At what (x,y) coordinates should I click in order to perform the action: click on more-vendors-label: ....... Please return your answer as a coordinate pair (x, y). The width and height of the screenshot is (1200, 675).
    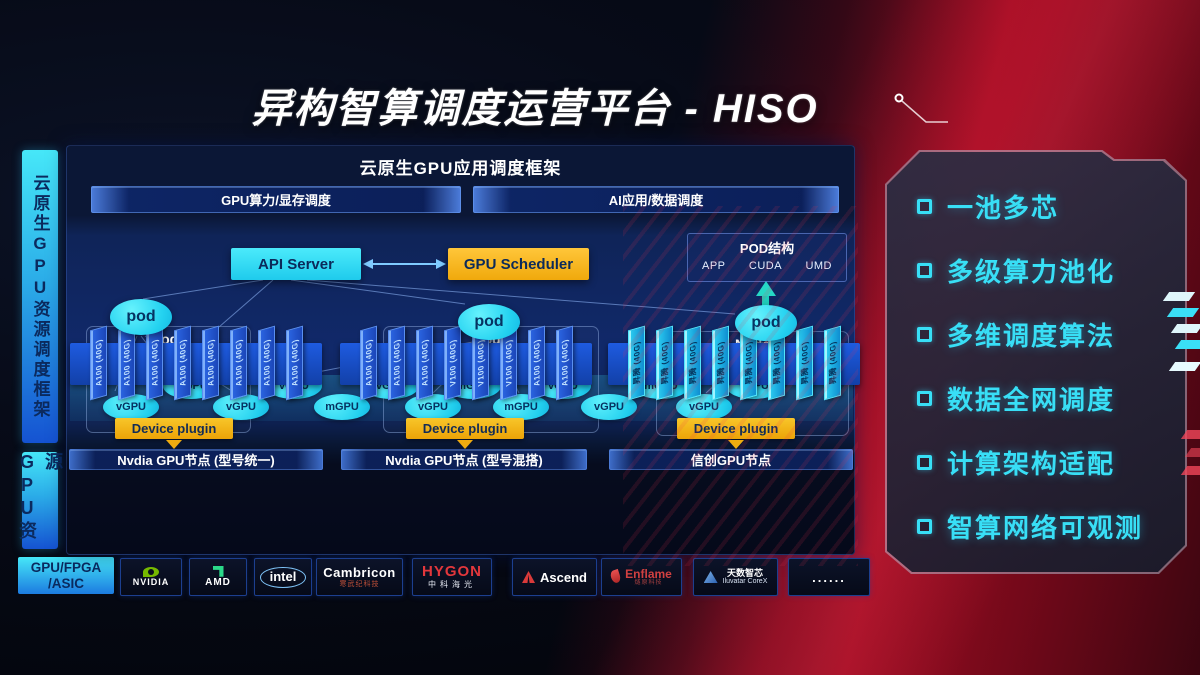
    Looking at the image, I should click on (829, 577).